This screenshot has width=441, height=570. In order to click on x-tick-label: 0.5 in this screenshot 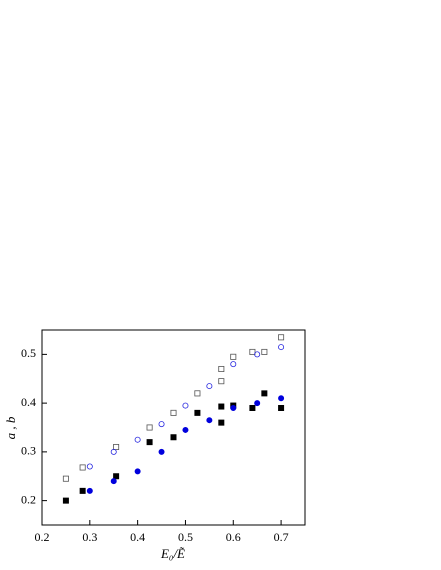, I will do `click(185, 537)`.